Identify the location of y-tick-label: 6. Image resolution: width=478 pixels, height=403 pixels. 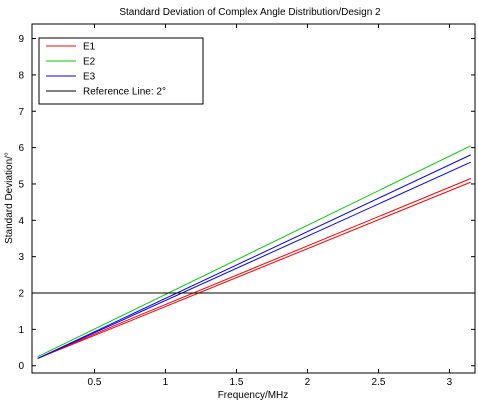
(21, 148).